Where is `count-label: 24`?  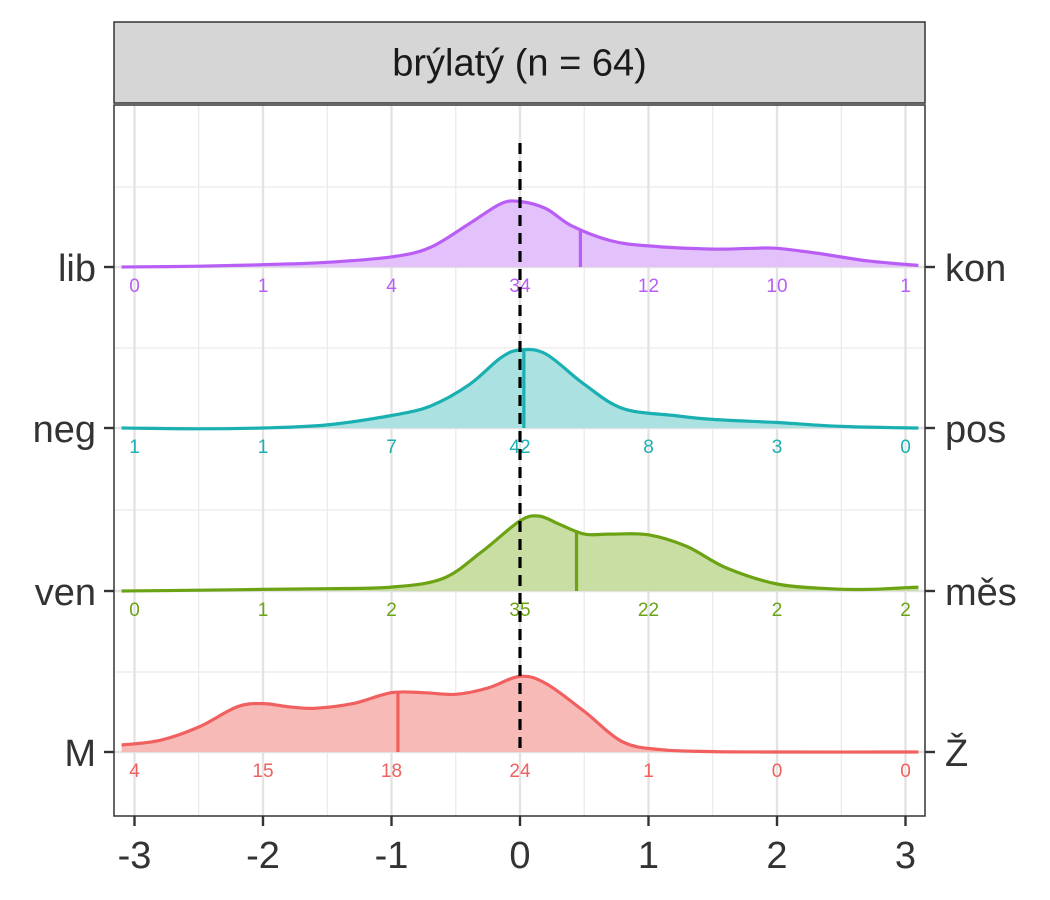
count-label: 24 is located at coordinates (520, 771).